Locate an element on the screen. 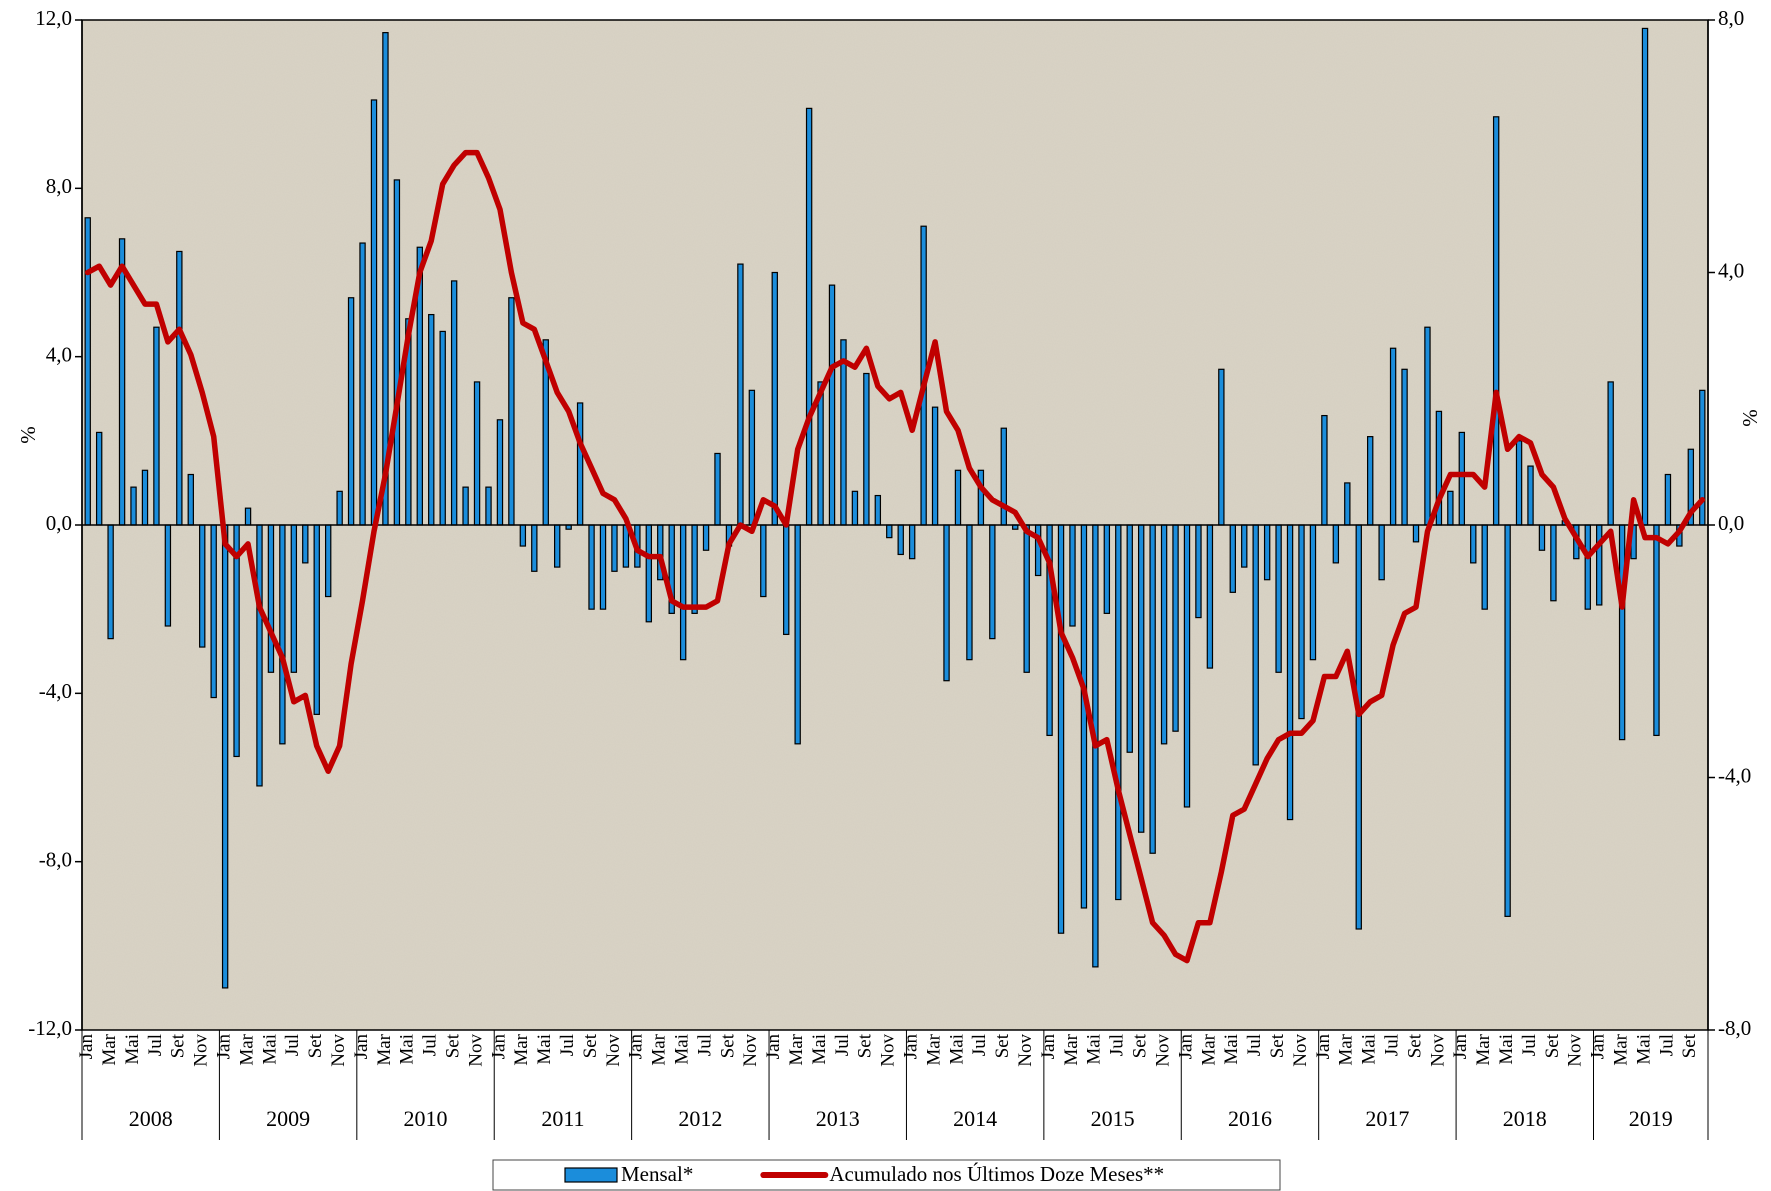  y-tick-label: 4,0 is located at coordinates (59, 354).